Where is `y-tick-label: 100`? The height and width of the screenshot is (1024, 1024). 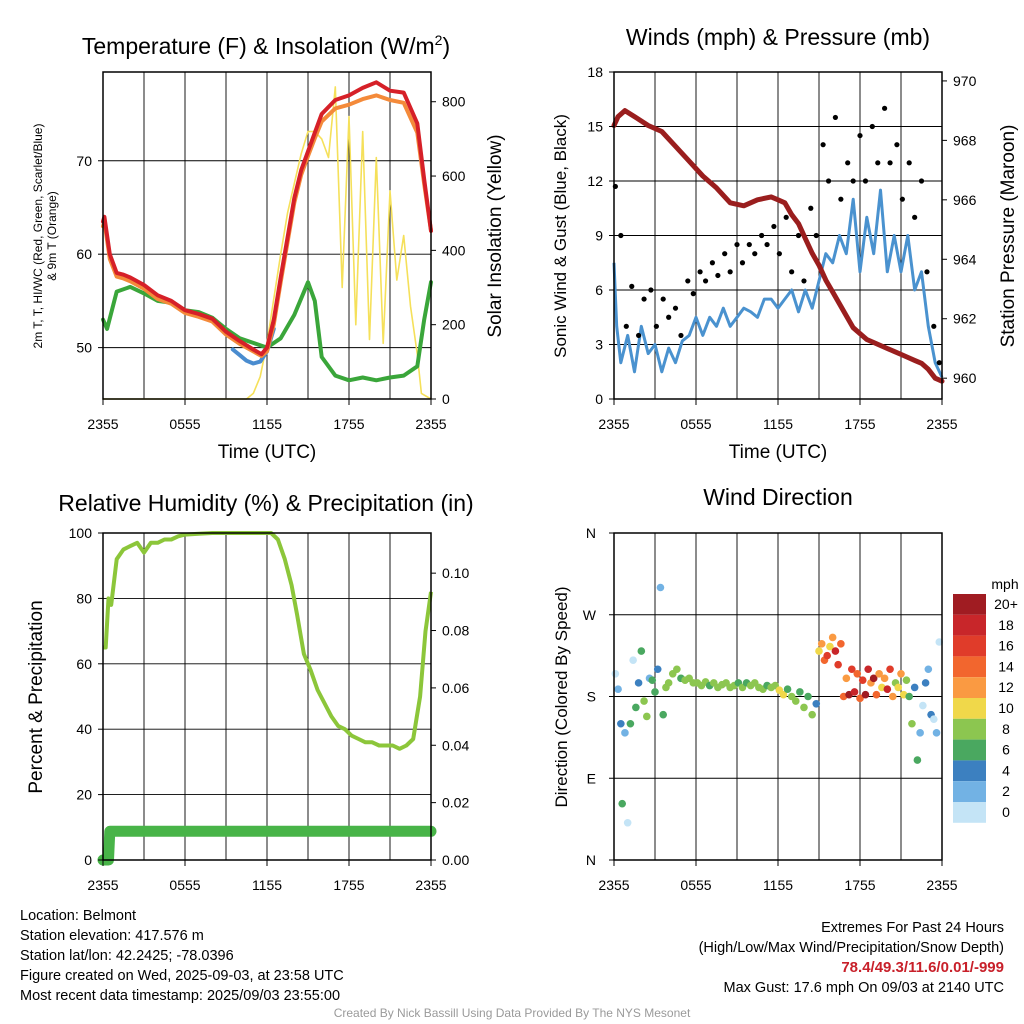 y-tick-label: 100 is located at coordinates (81, 533).